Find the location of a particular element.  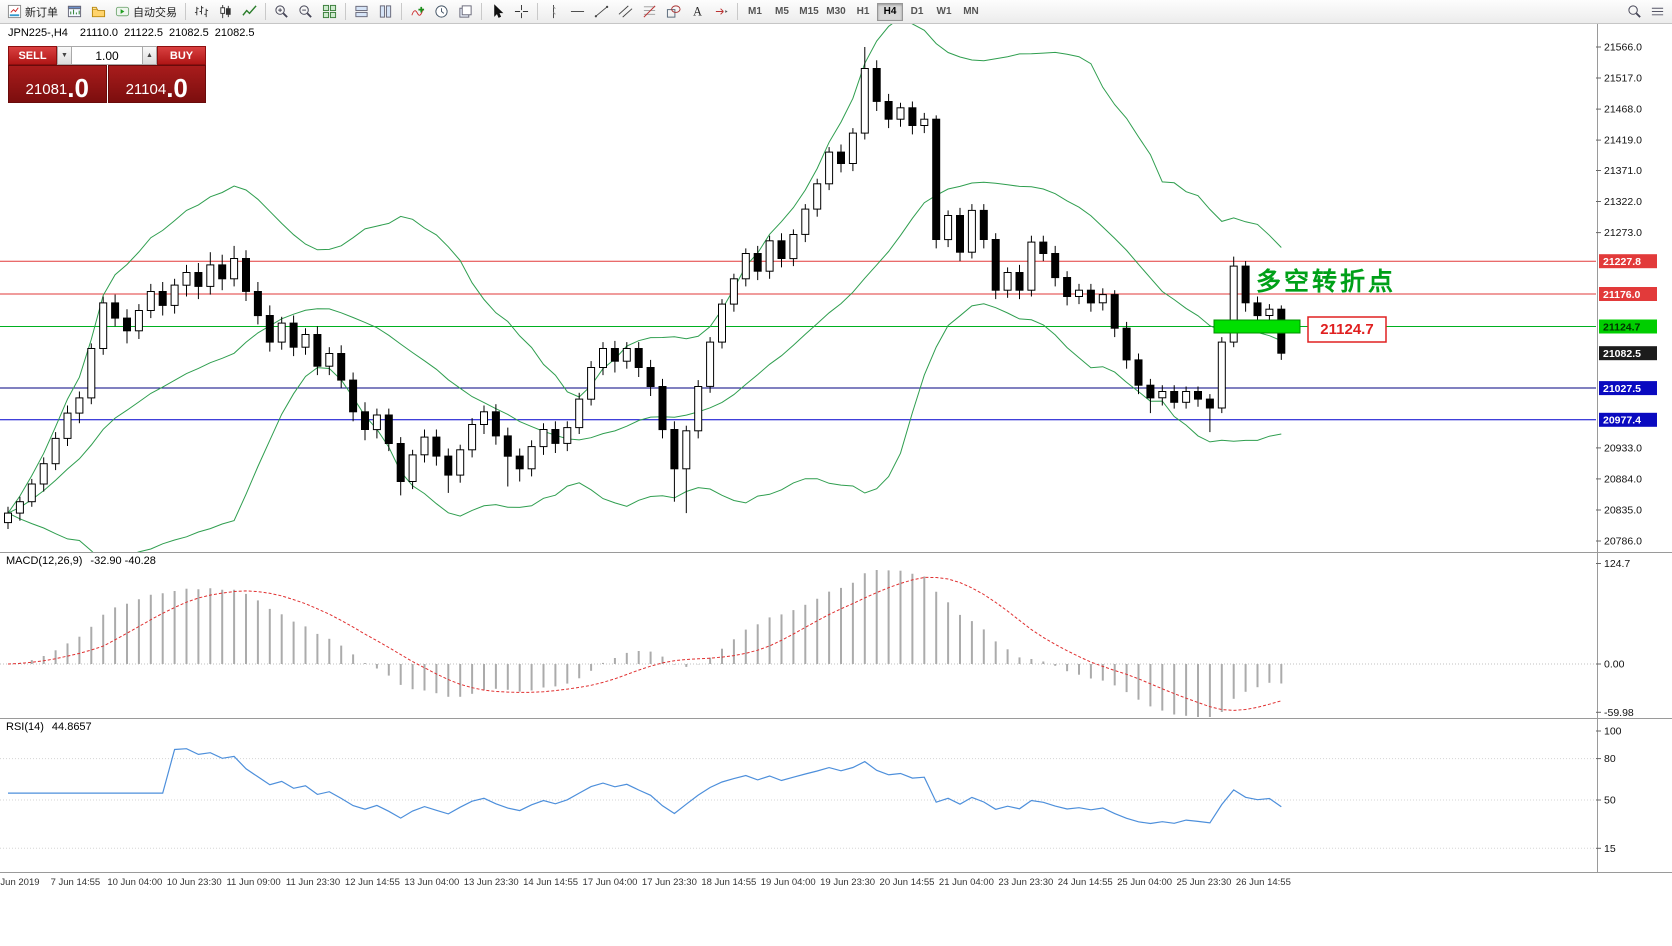

new-order-button: 新订单 is located at coordinates (32, 11).